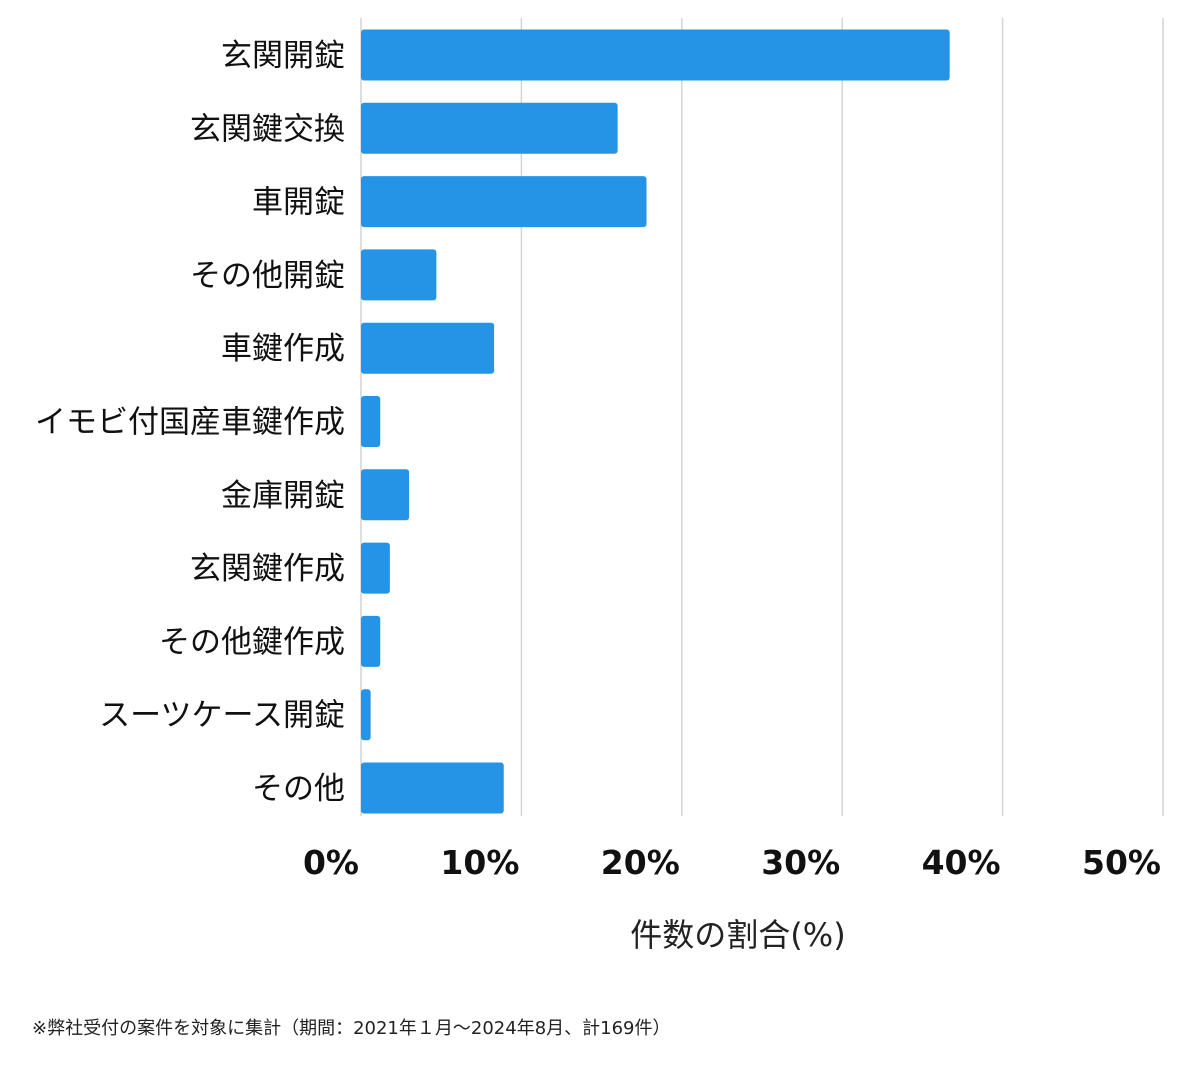 The image size is (1200, 1069). I want to click on x-tick-label-0: 0%, so click(331, 862).